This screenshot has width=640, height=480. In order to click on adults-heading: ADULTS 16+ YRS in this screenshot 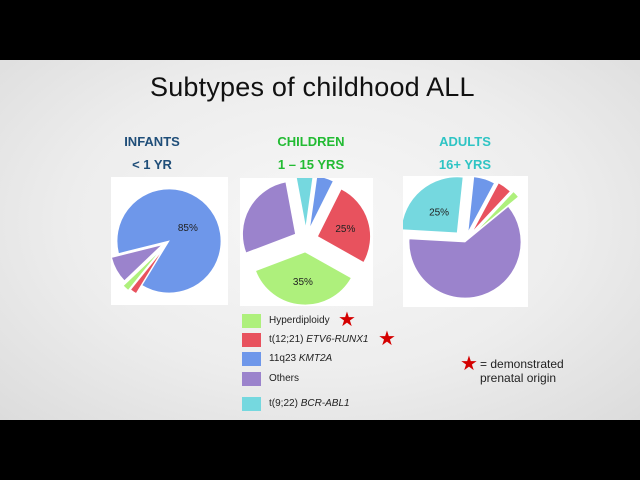, I will do `click(465, 153)`.